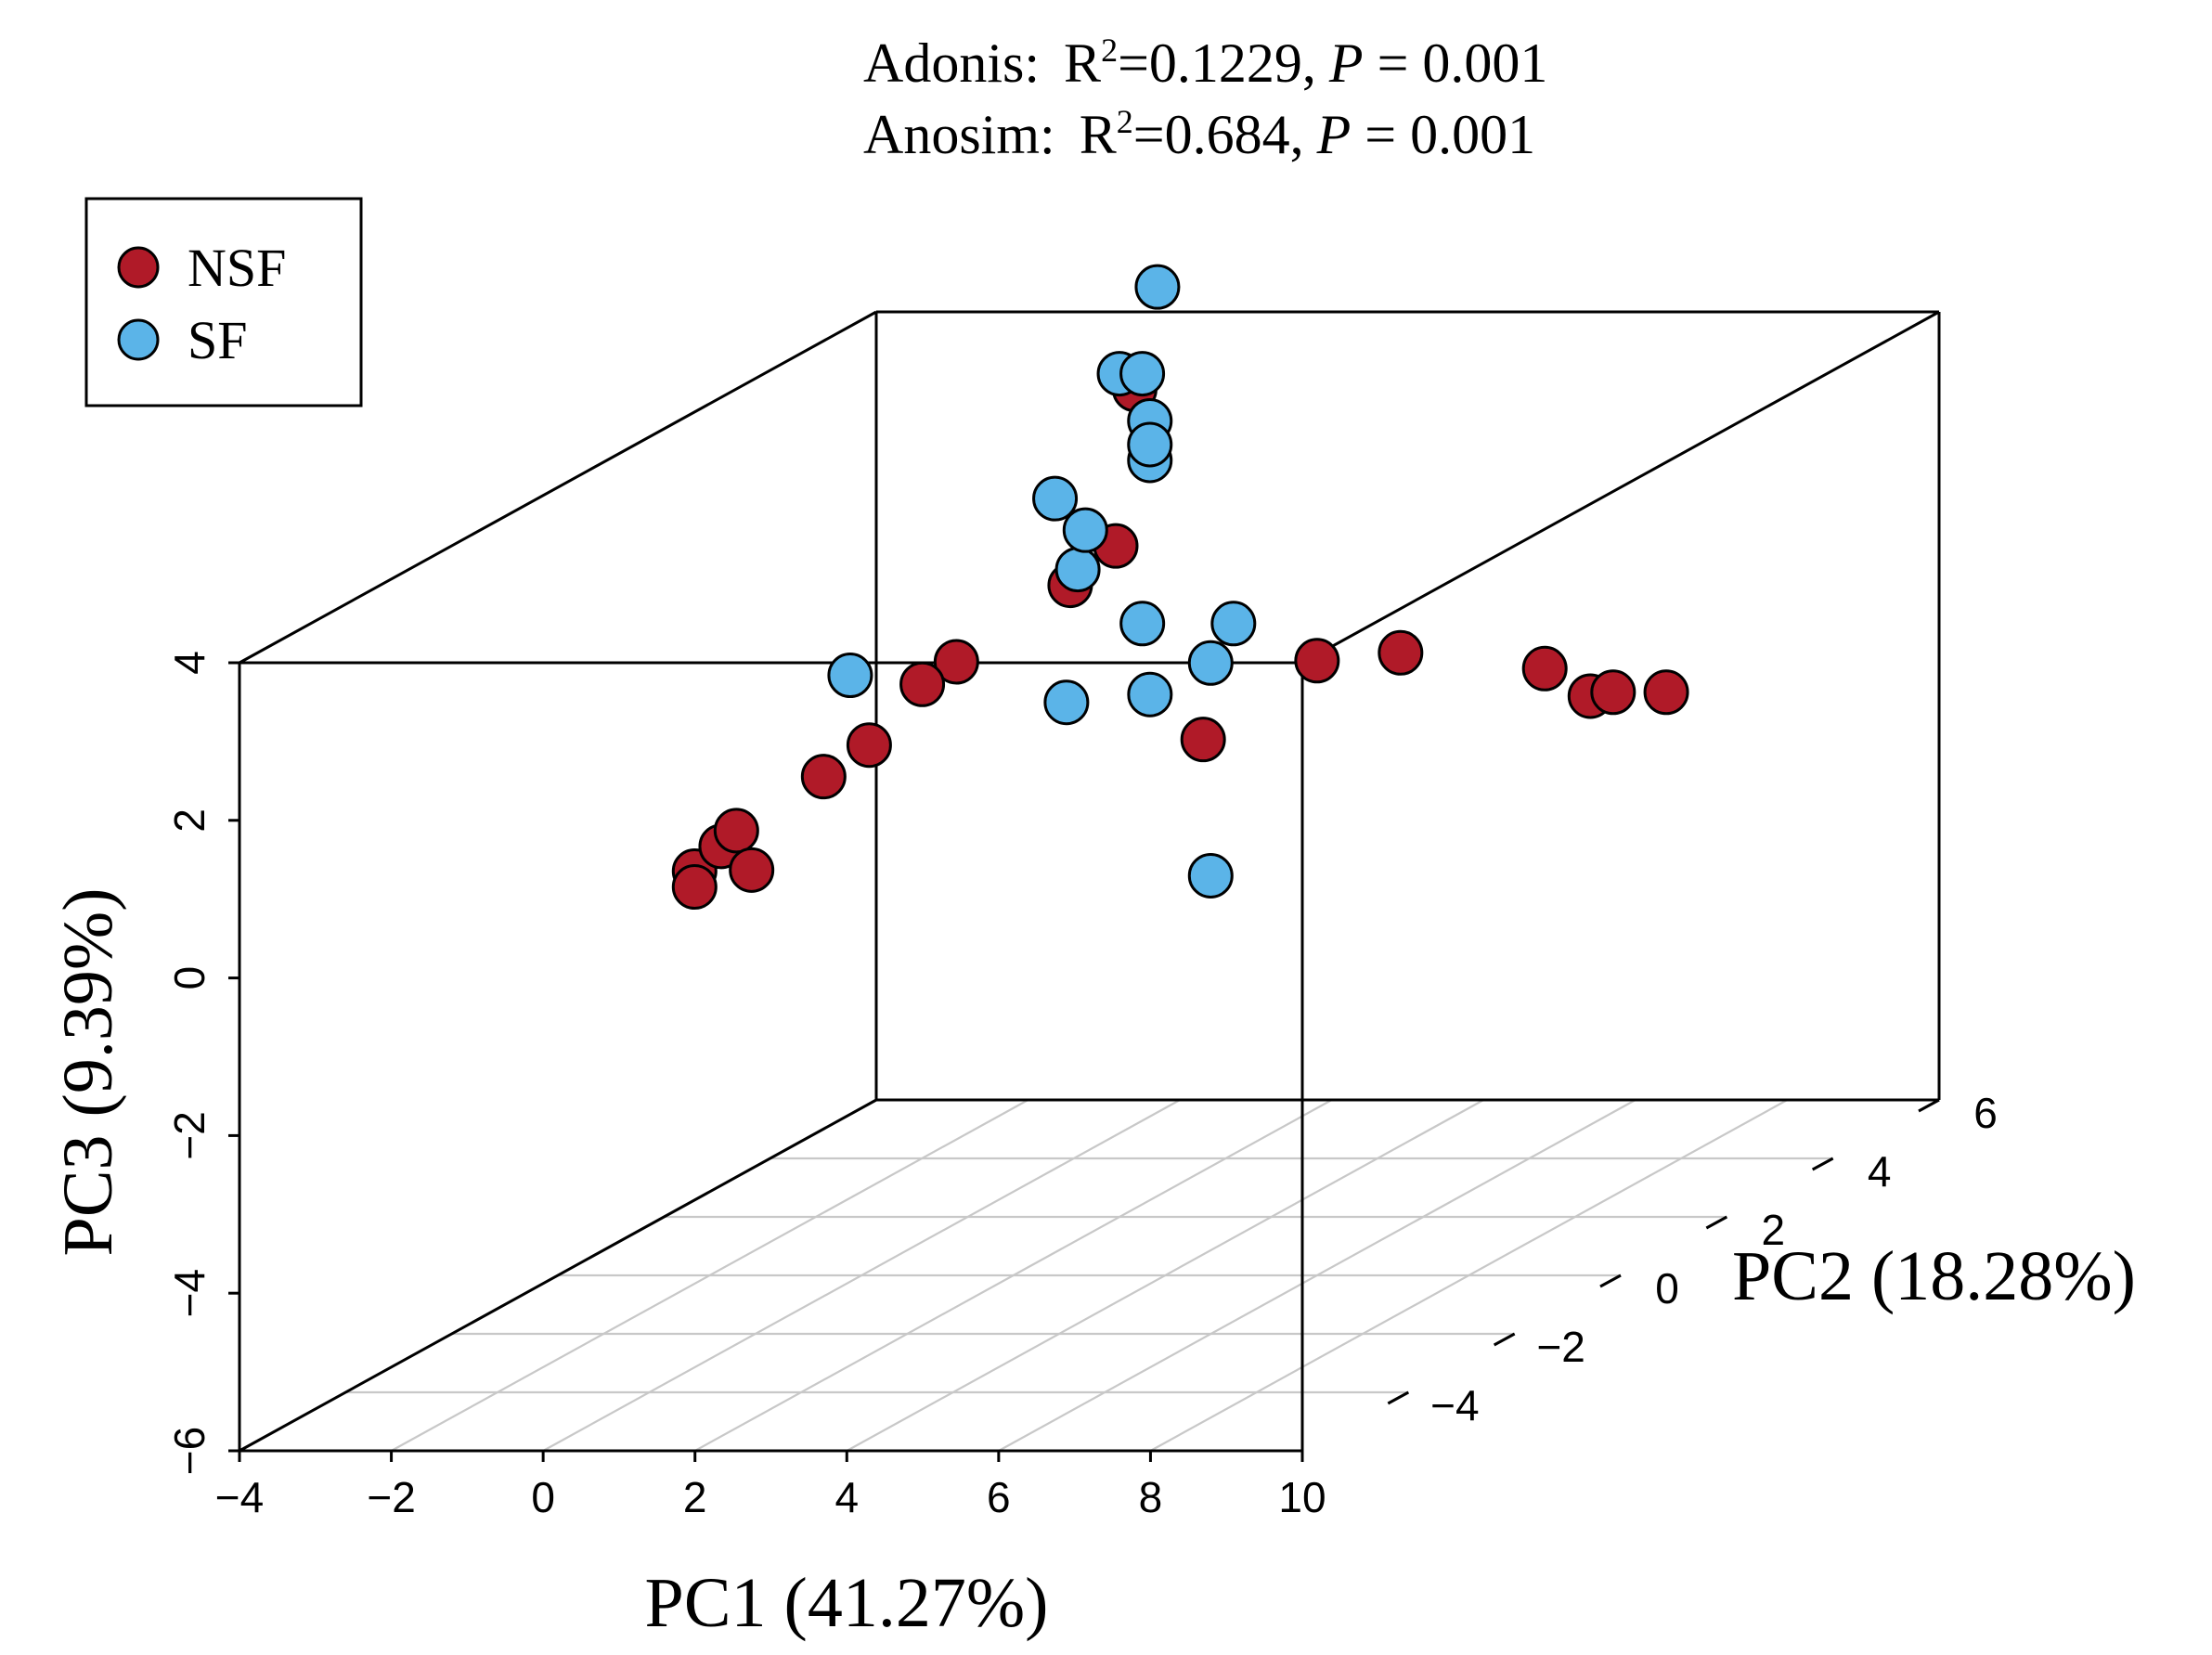  I want to click on y-tick-label: −2, so click(1560, 1347).